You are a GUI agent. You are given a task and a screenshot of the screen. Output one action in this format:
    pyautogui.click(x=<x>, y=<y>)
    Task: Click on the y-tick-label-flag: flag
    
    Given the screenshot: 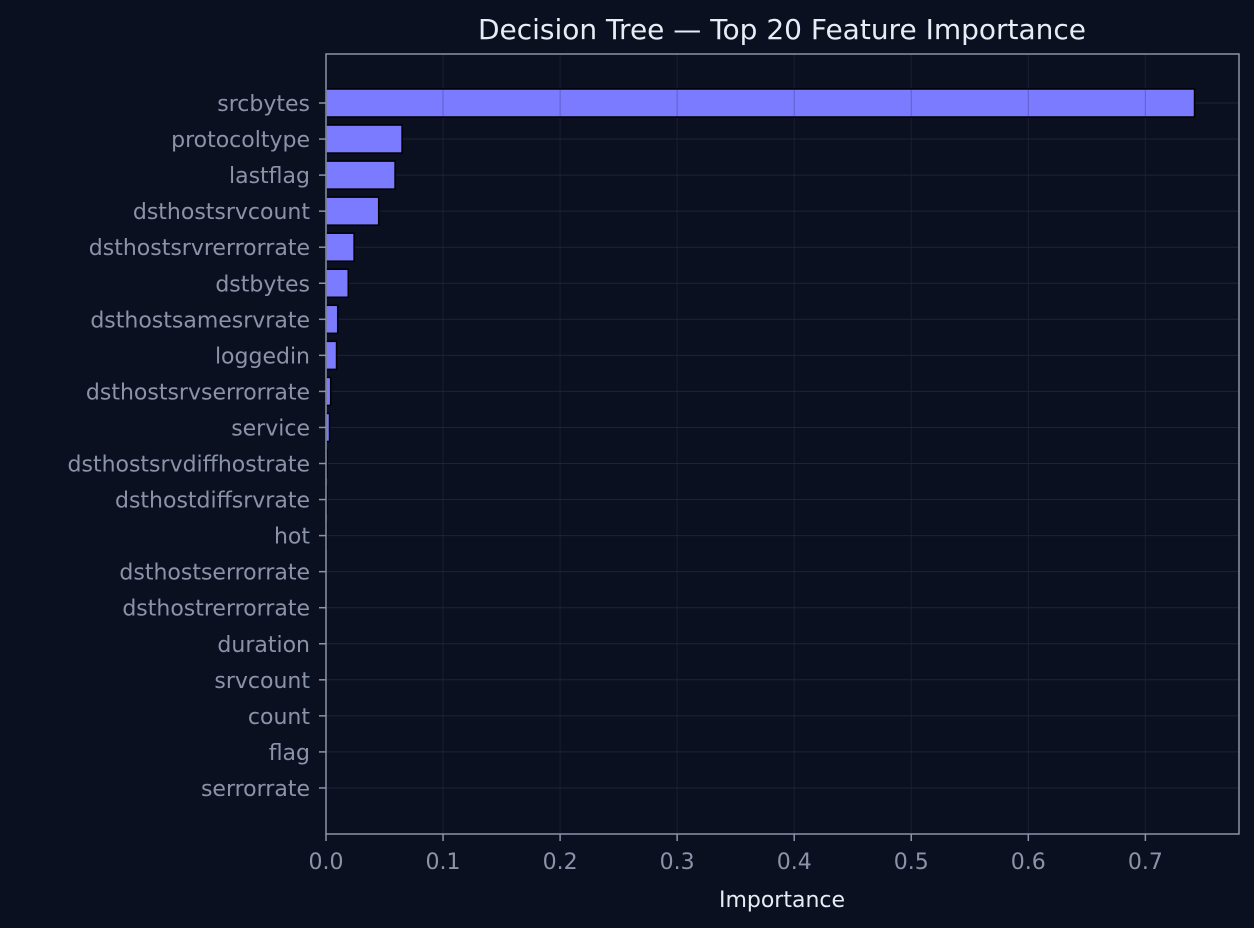 What is the action you would take?
    pyautogui.click(x=289, y=753)
    